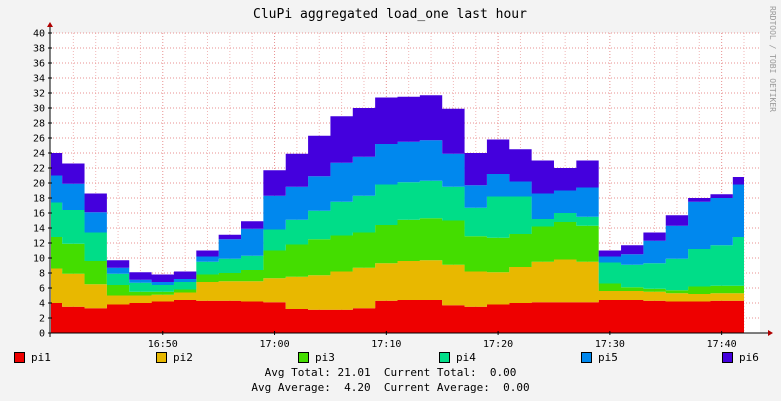 The width and height of the screenshot is (781, 401). I want to click on x-tick-label: 17:20, so click(498, 344).